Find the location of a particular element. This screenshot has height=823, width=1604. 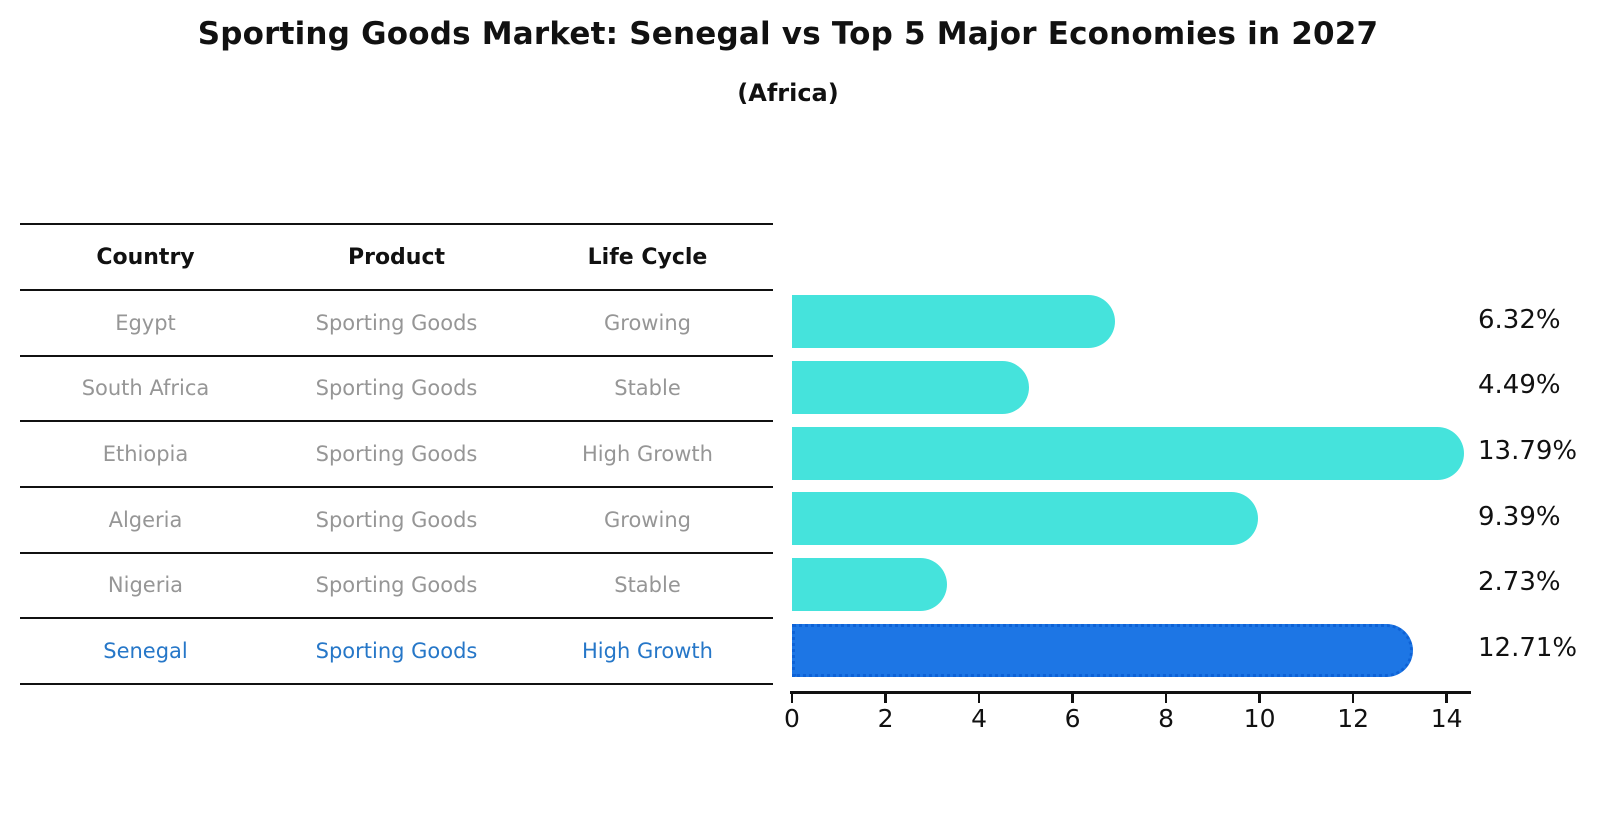

col-header-country: Country is located at coordinates (145, 257).